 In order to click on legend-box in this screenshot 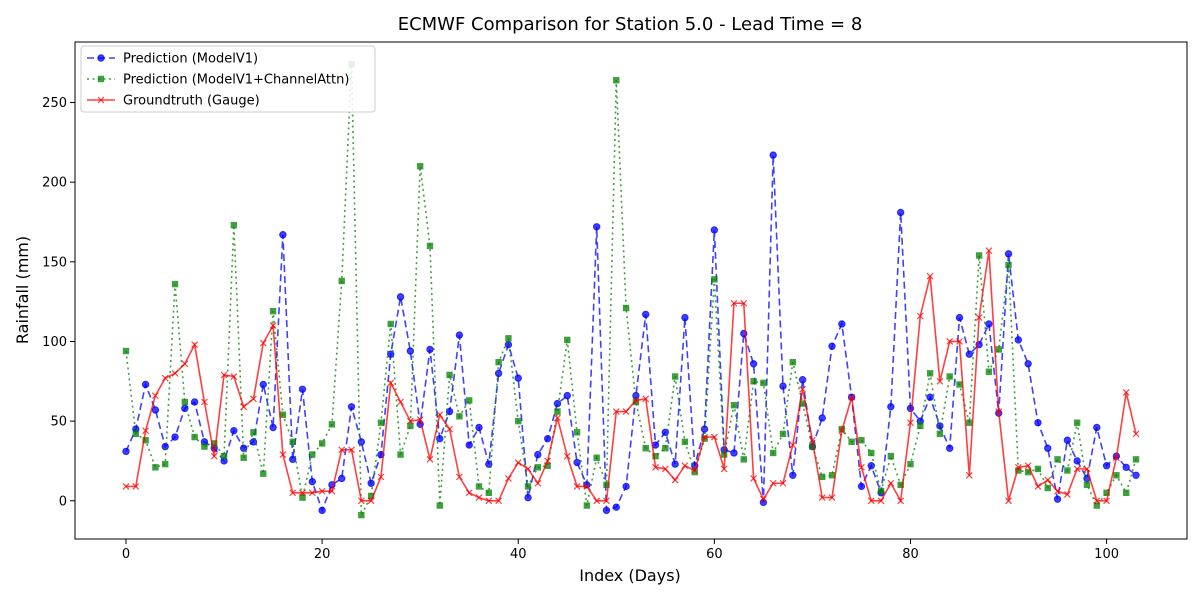, I will do `click(228, 79)`.